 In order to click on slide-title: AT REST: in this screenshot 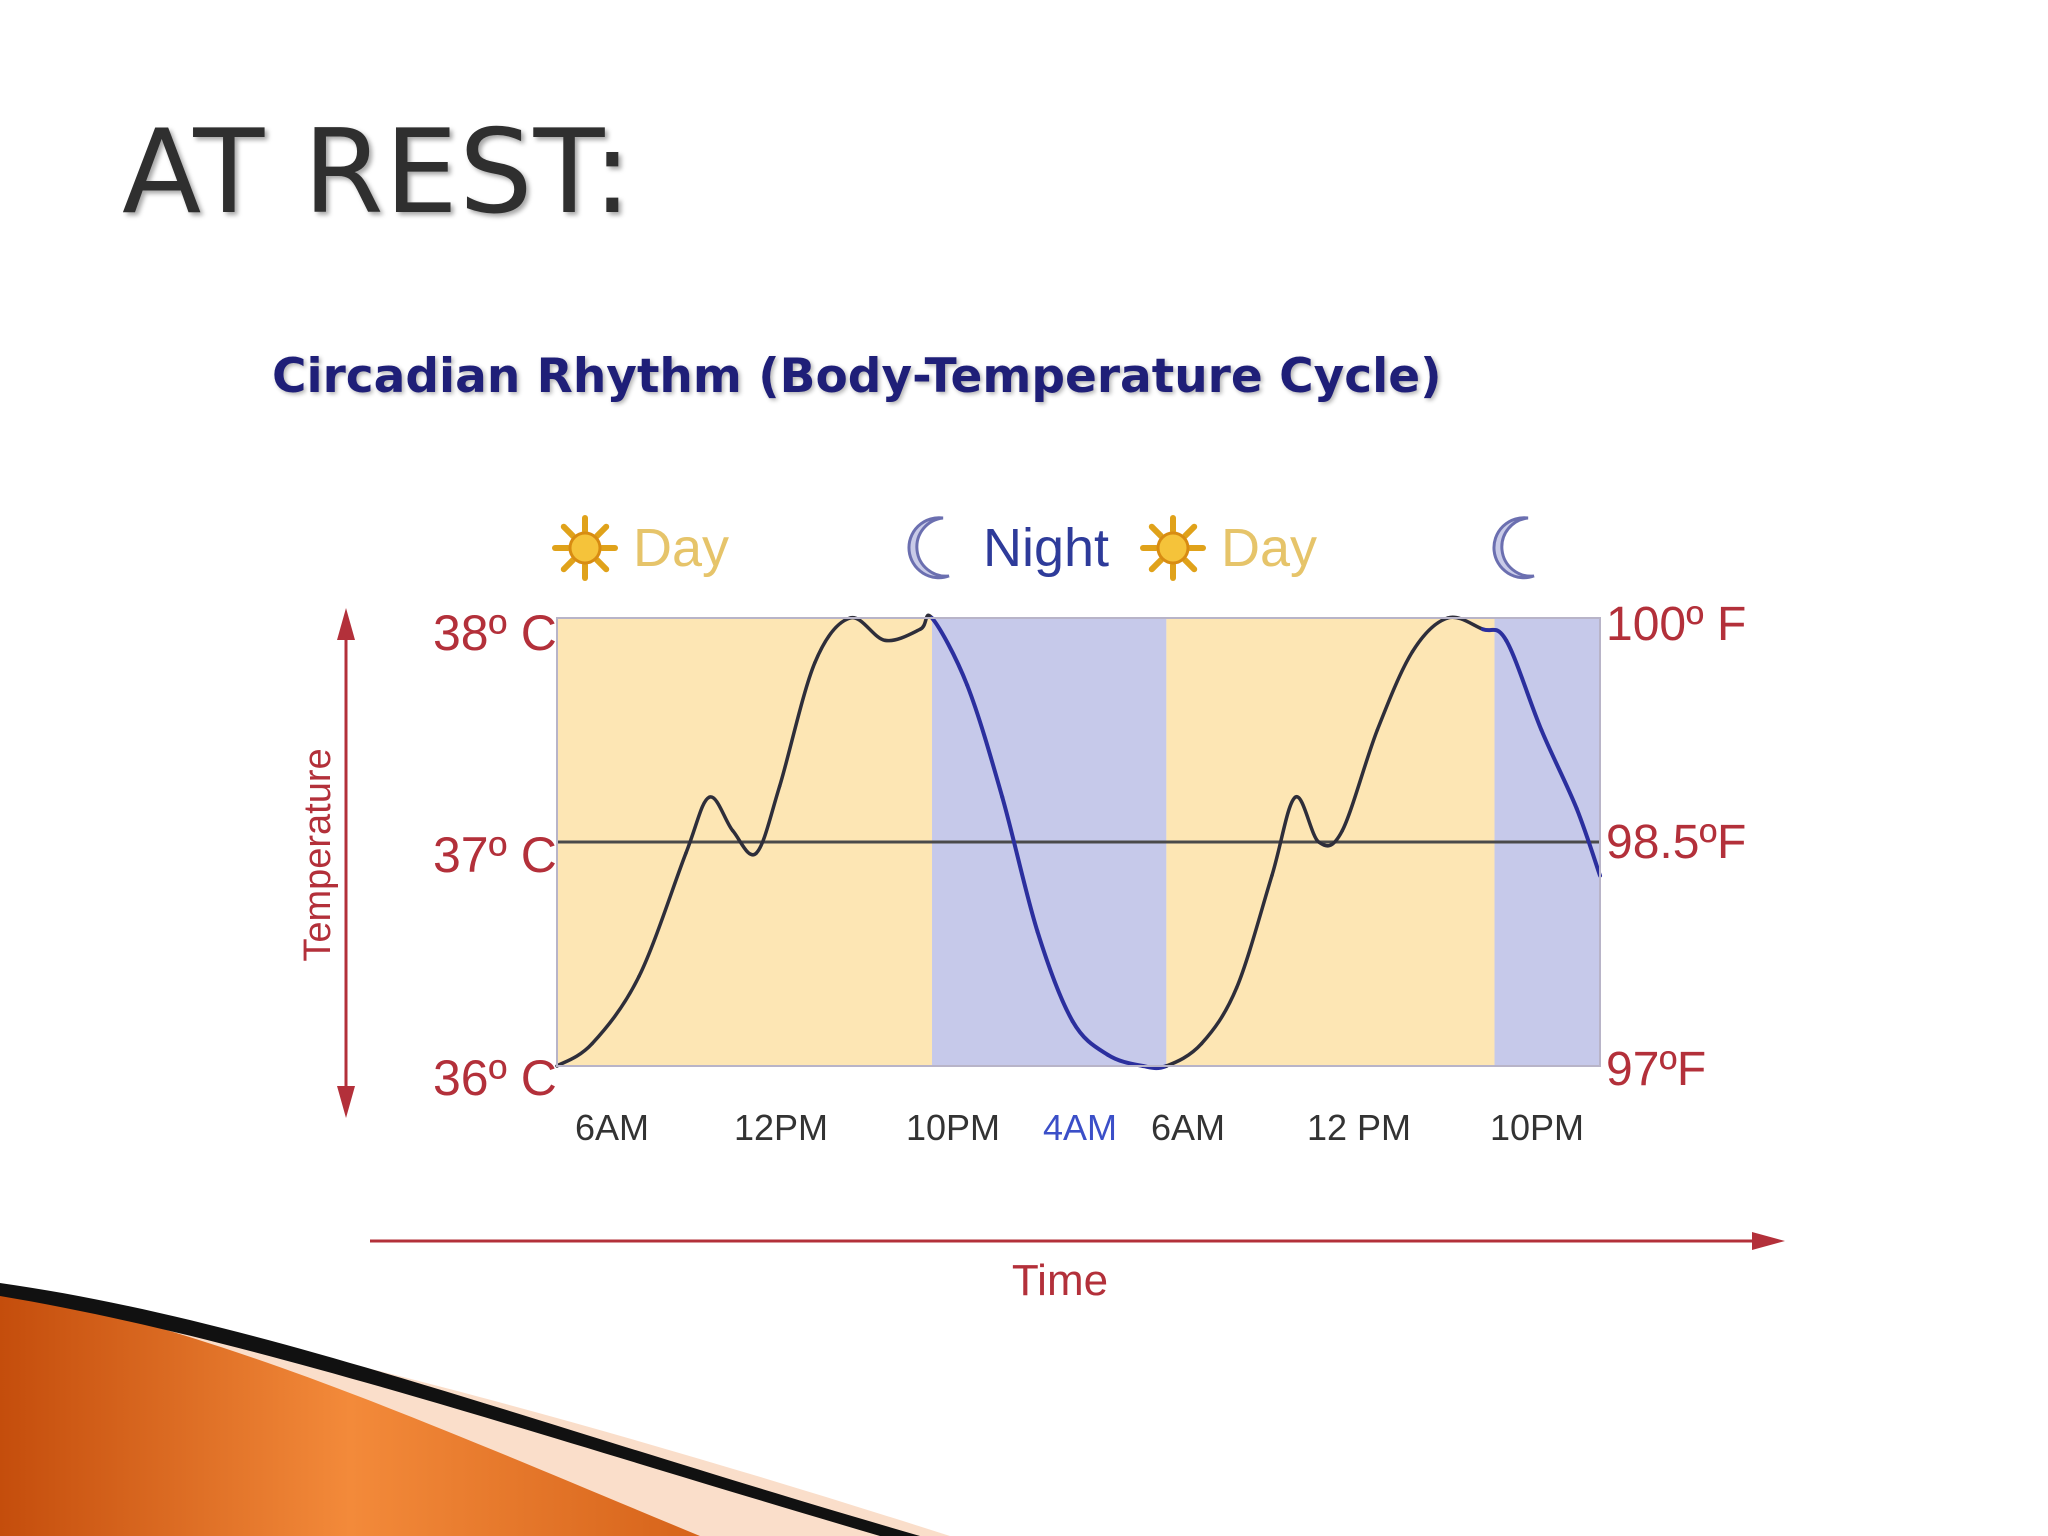, I will do `click(377, 172)`.